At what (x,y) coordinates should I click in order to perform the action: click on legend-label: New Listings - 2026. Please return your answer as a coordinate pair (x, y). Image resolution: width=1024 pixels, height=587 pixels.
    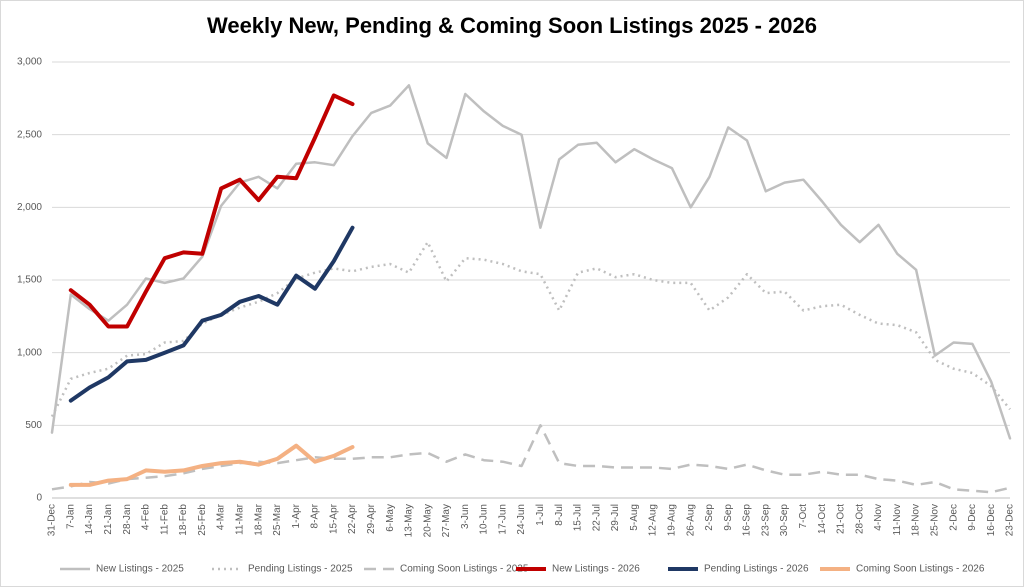
    Looking at the image, I should click on (596, 569).